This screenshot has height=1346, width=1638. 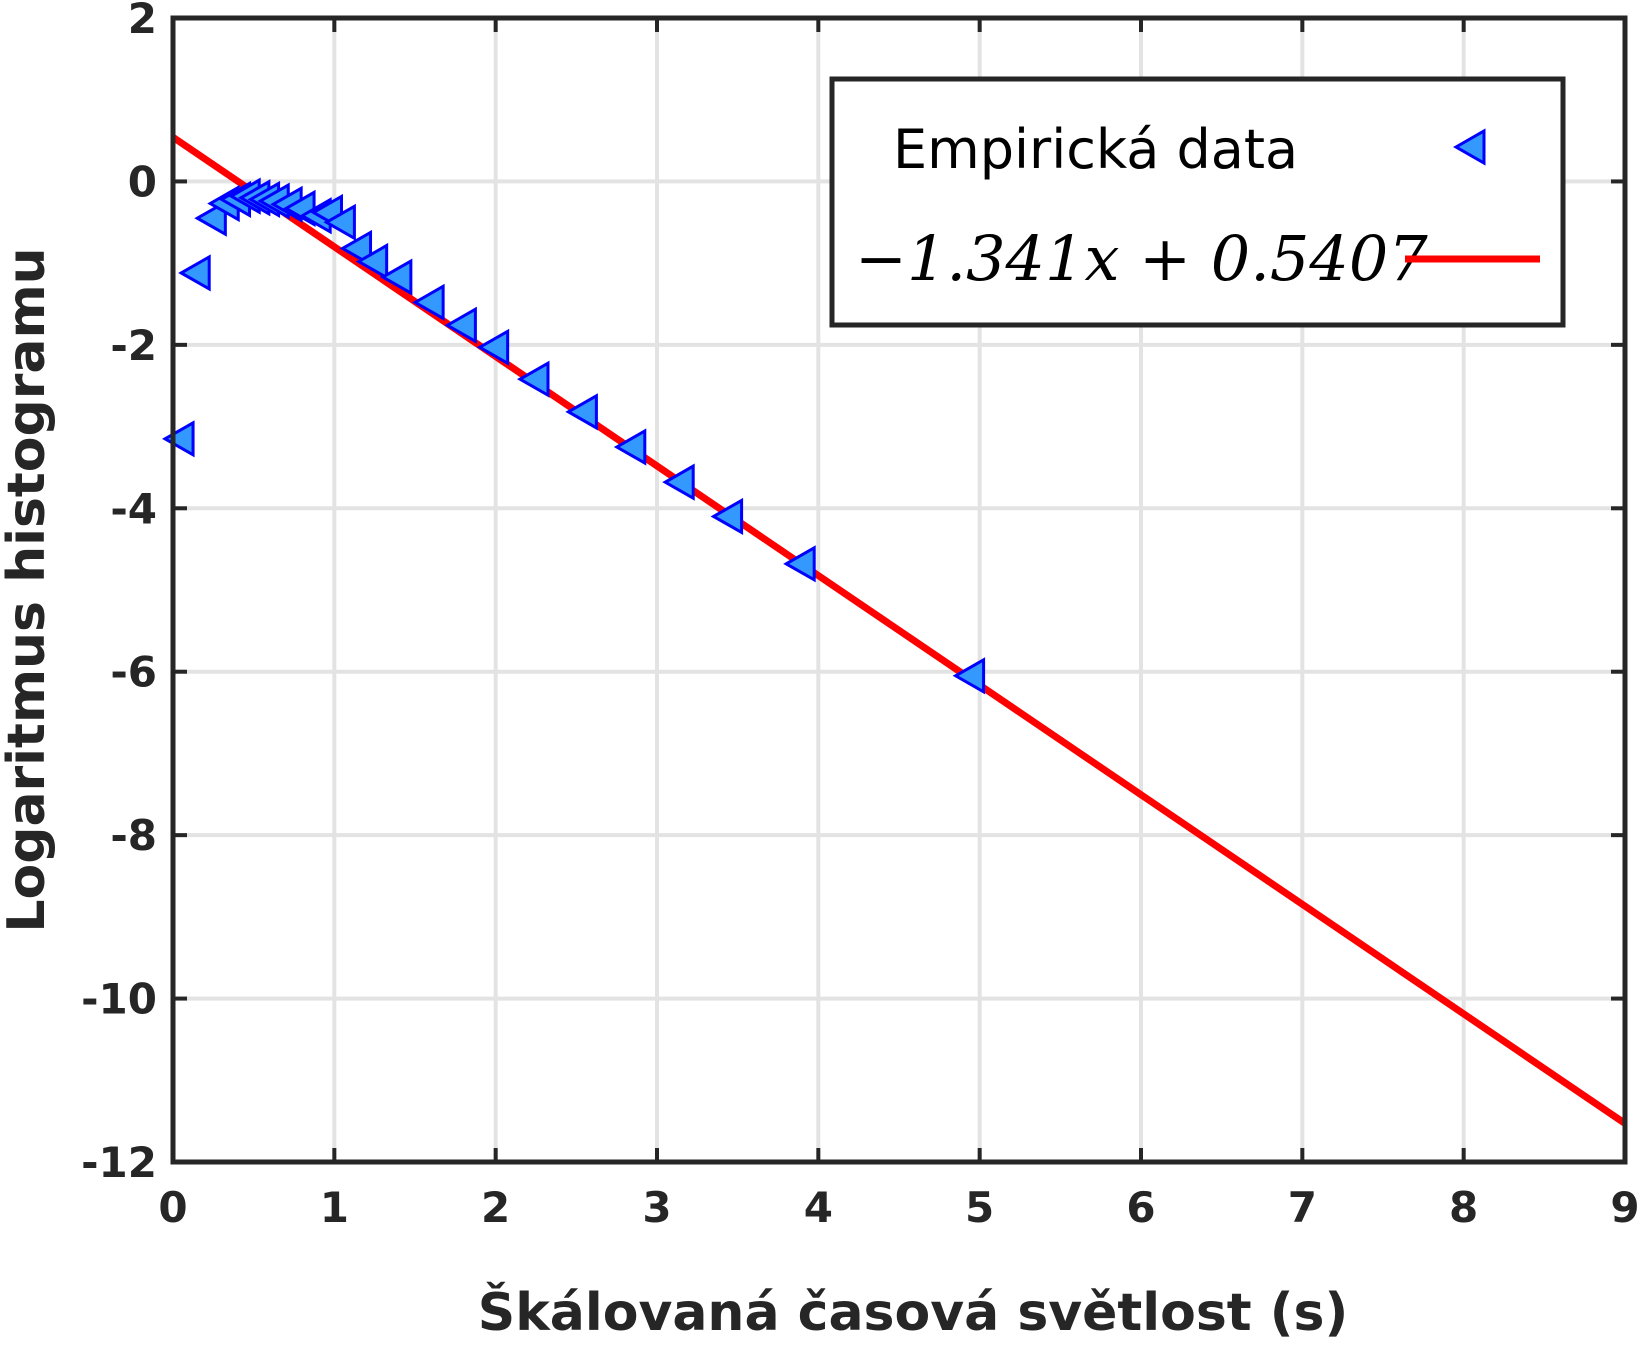 What do you see at coordinates (495, 1207) in the screenshot?
I see `x-tick-label: 2` at bounding box center [495, 1207].